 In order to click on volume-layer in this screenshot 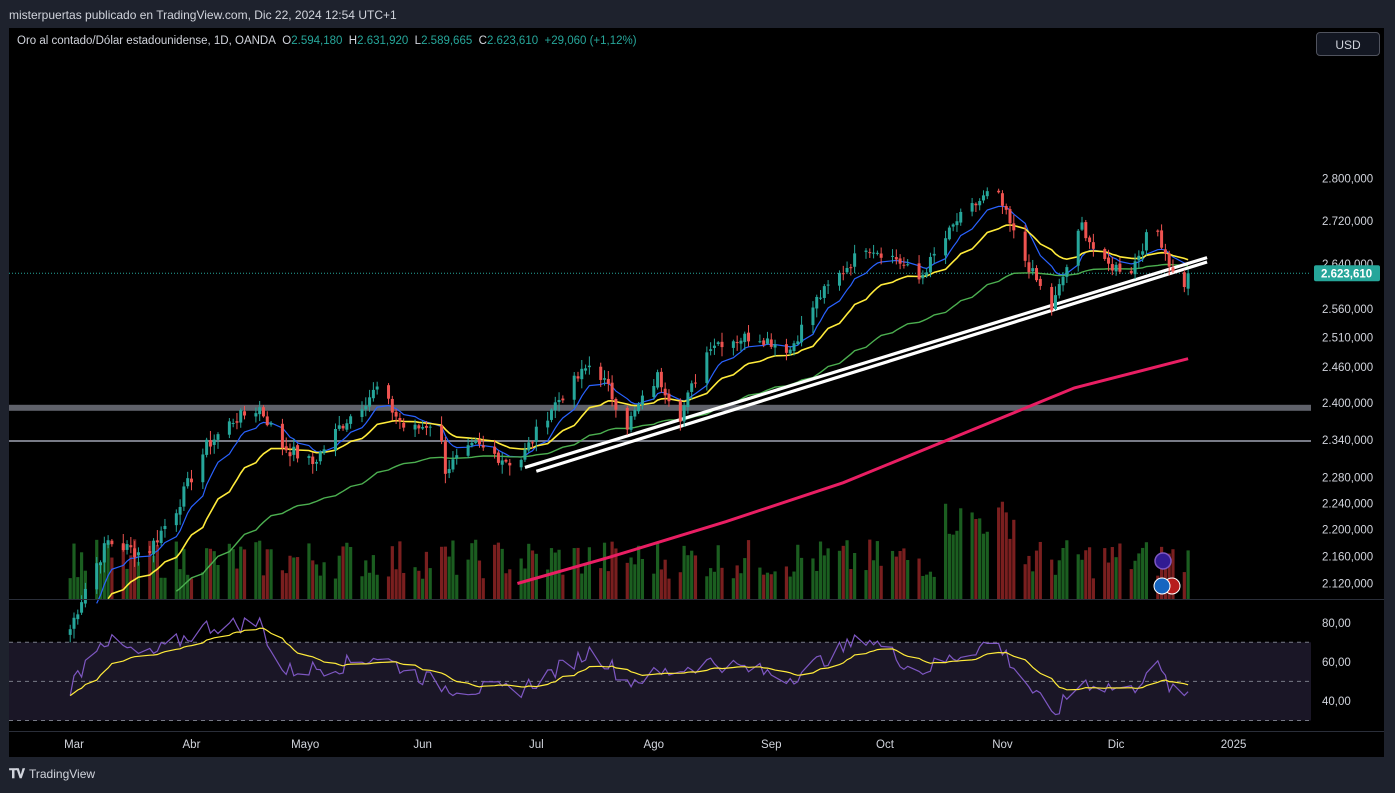, I will do `click(629, 550)`.